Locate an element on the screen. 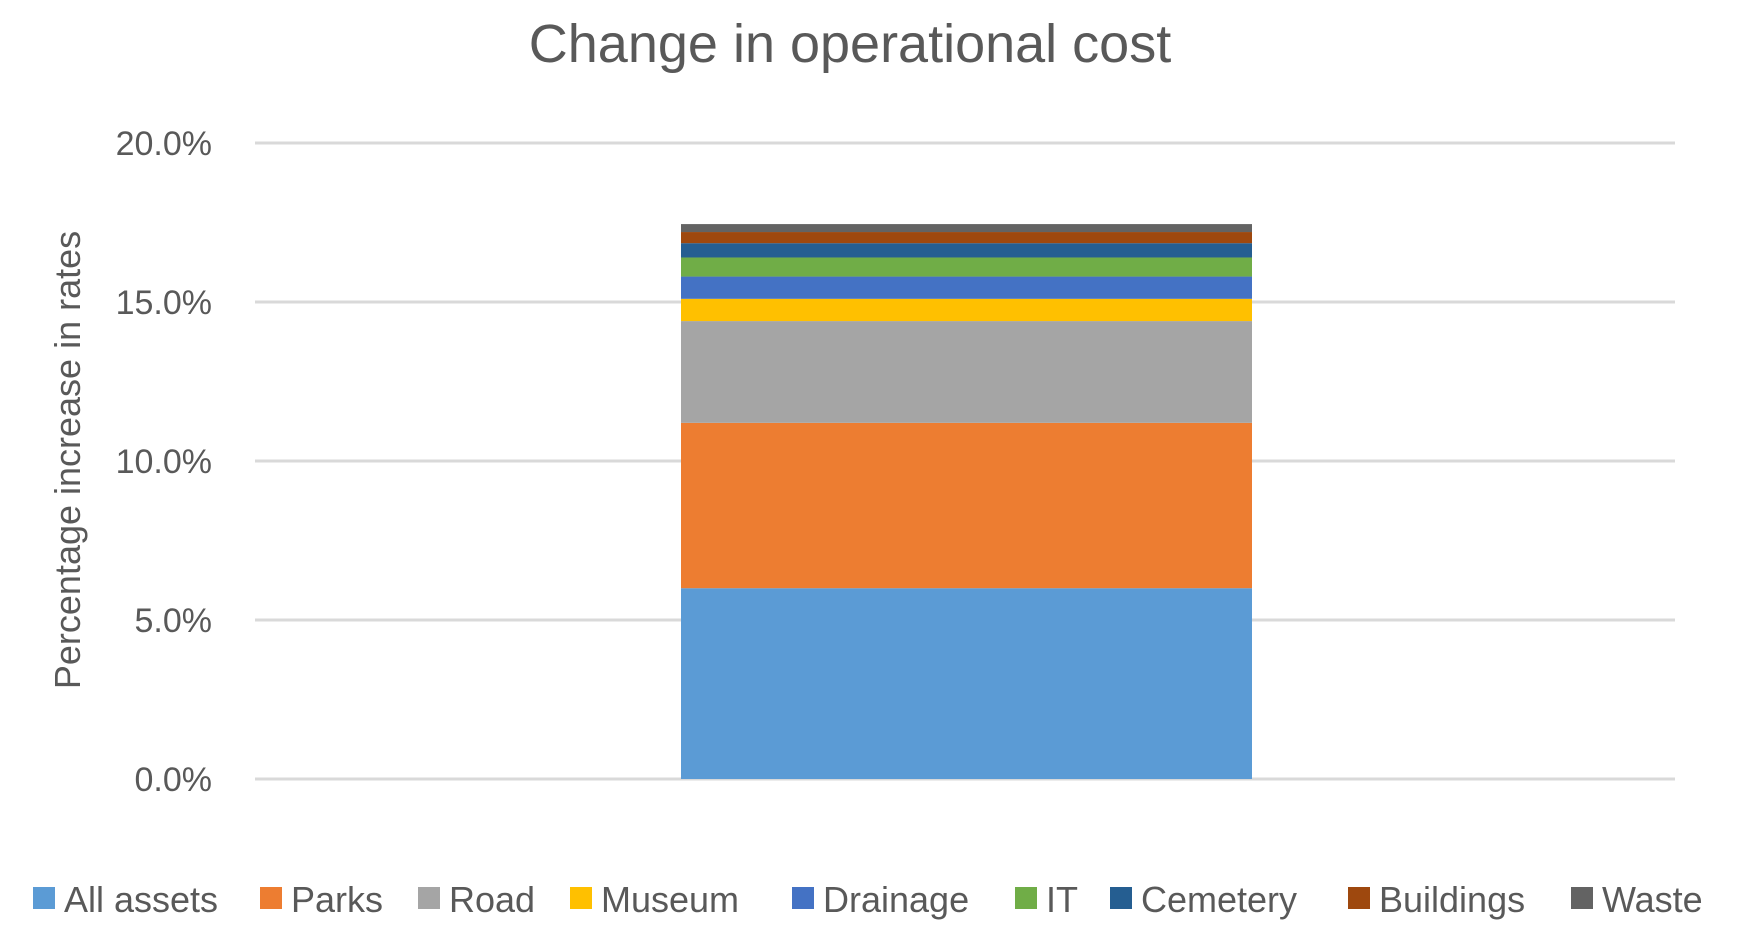  legend-label: All assets is located at coordinates (141, 899).